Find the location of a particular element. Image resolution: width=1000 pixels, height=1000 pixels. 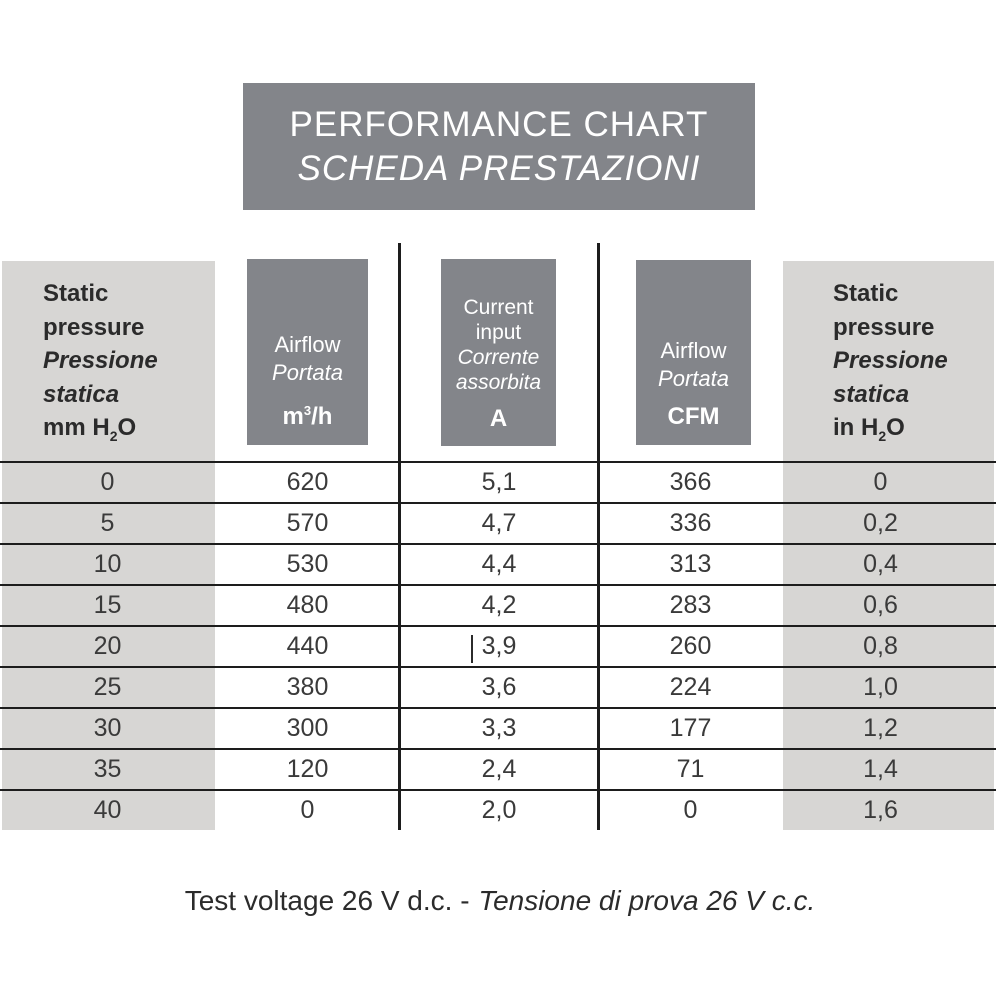

static-pressure-in-column-background: Static pressure Pressione statica in H2O is located at coordinates (888, 545).